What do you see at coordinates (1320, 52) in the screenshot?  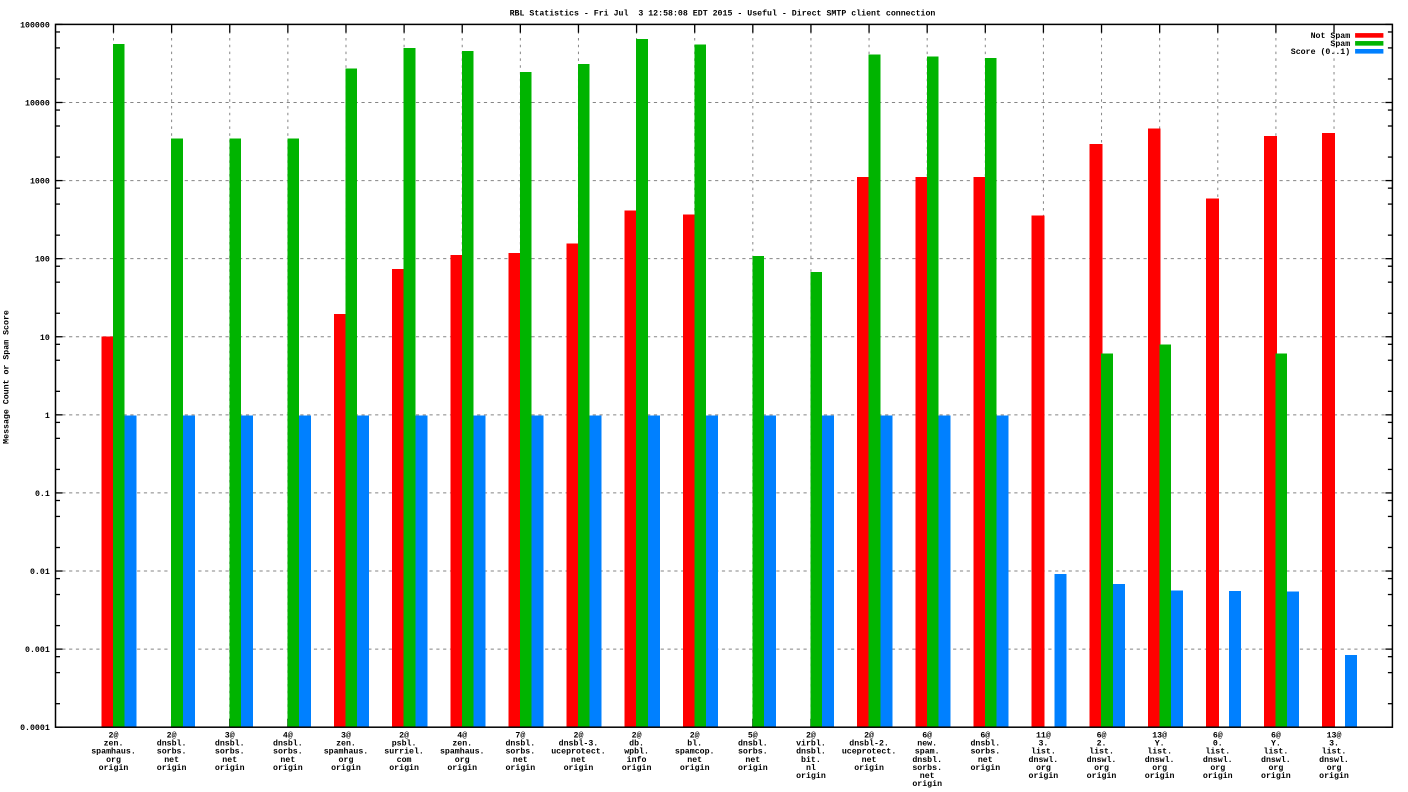 I see `svg-text: Score (0..1)` at bounding box center [1320, 52].